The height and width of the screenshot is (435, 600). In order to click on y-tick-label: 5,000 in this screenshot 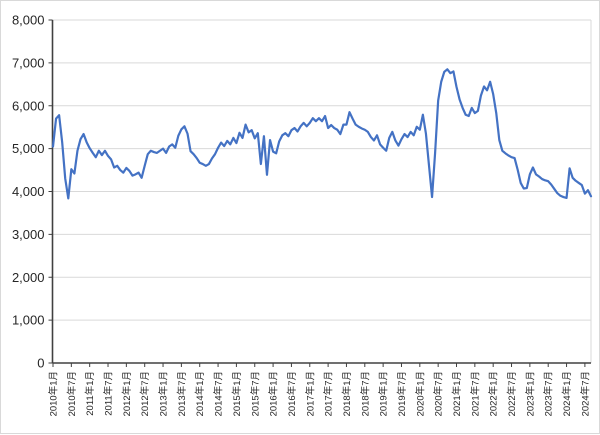, I will do `click(28, 148)`.